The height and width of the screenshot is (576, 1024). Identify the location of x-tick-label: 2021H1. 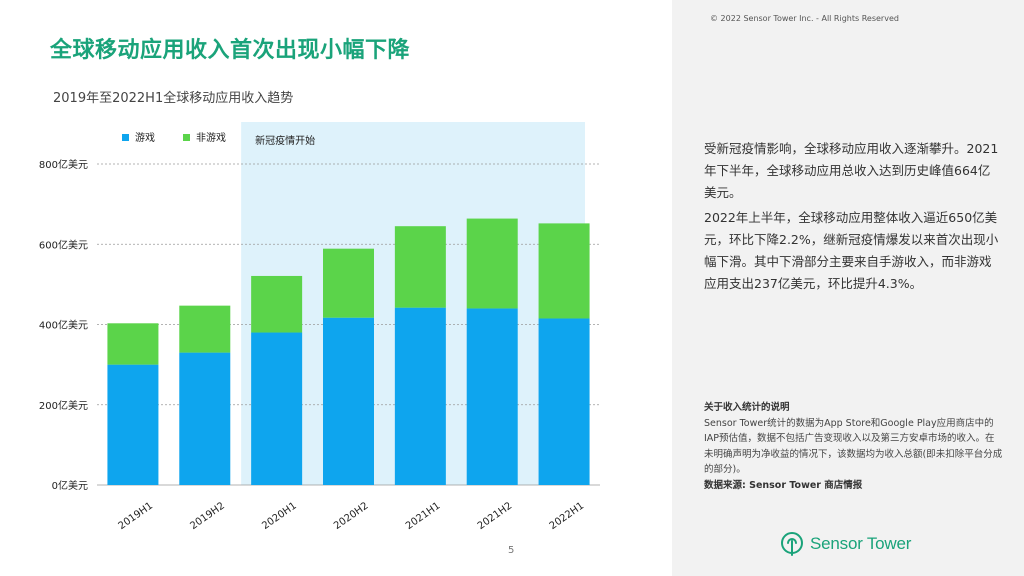
(423, 516).